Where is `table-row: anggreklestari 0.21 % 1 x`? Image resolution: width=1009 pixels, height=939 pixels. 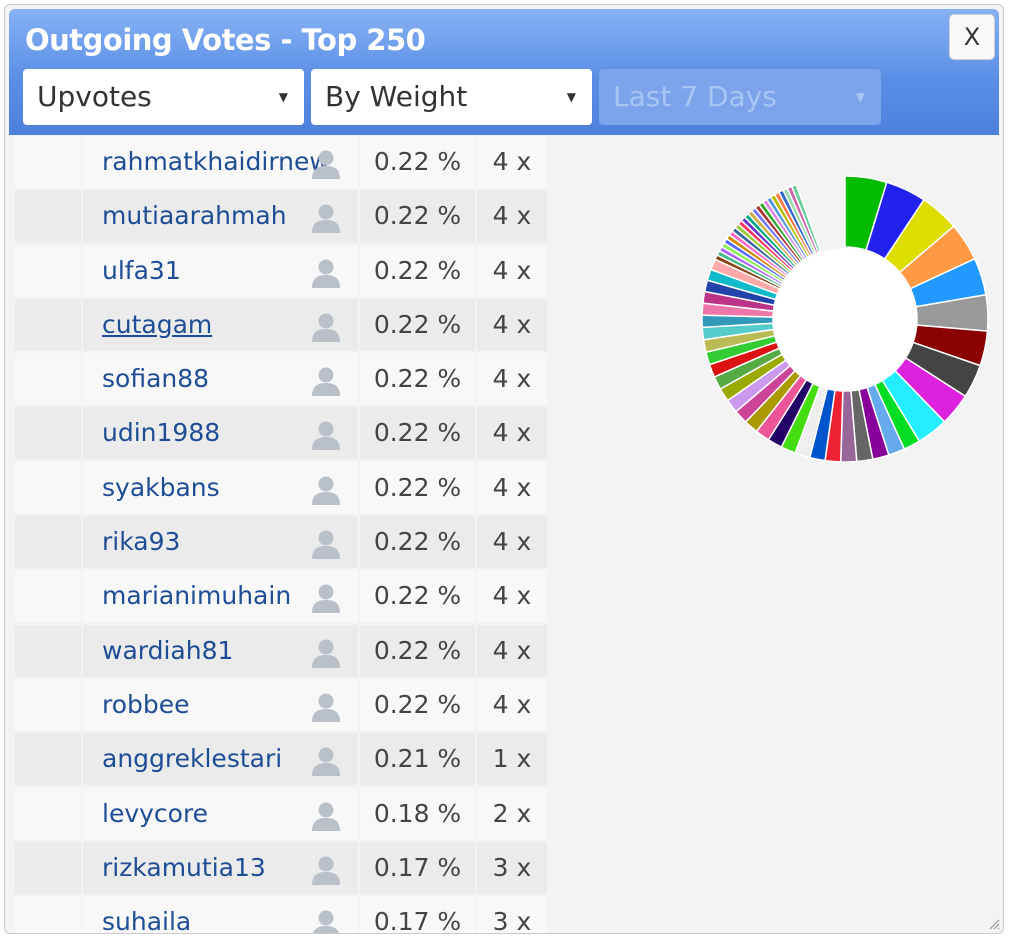 table-row: anggreklestari 0.21 % 1 x is located at coordinates (316, 759).